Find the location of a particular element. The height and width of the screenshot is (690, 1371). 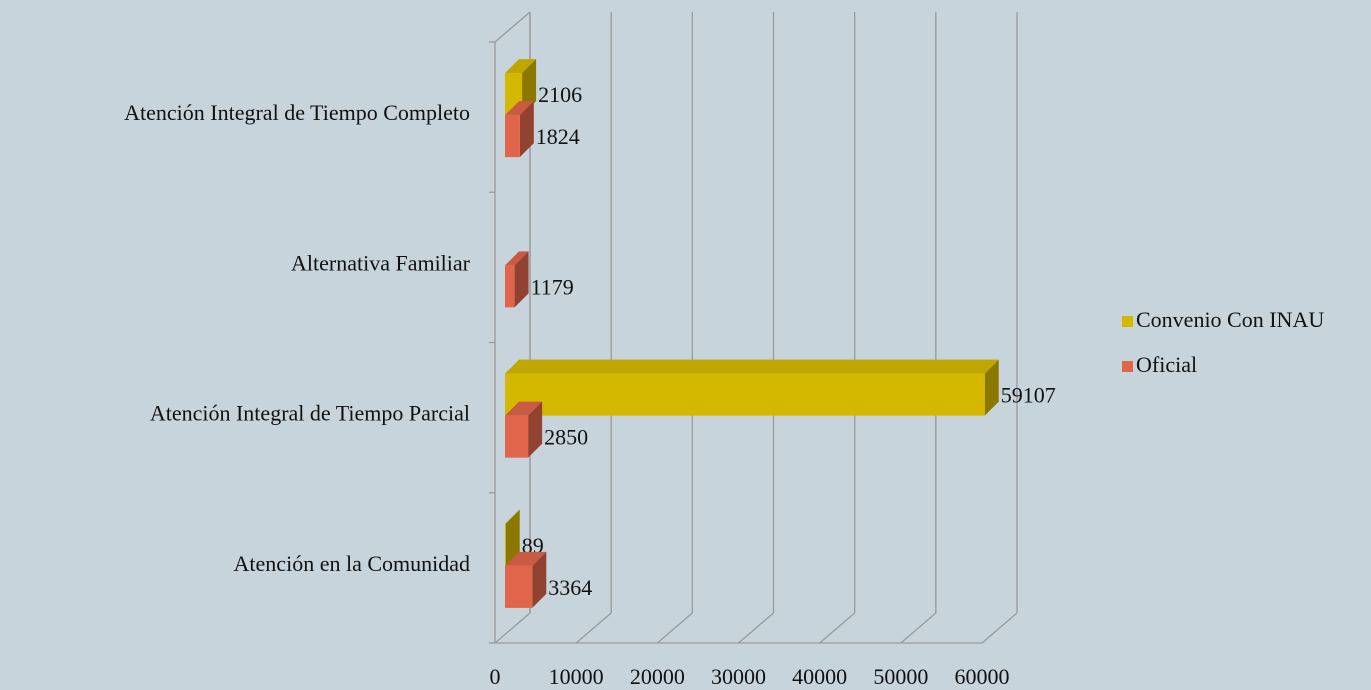

y-tick-label: Alternativa Familiar is located at coordinates (381, 262).